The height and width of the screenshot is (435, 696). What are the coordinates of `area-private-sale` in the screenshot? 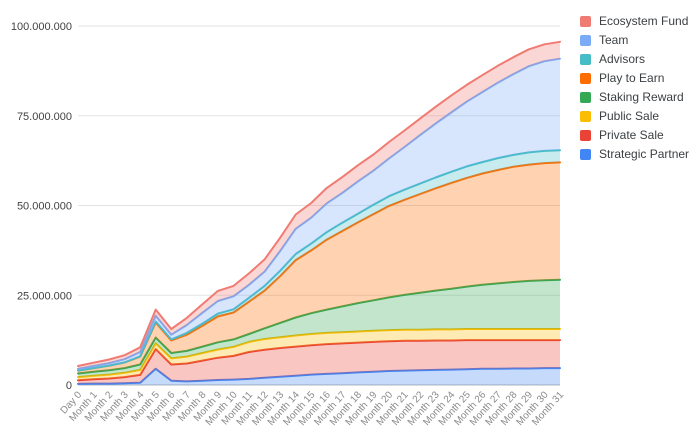 It's located at (319, 362).